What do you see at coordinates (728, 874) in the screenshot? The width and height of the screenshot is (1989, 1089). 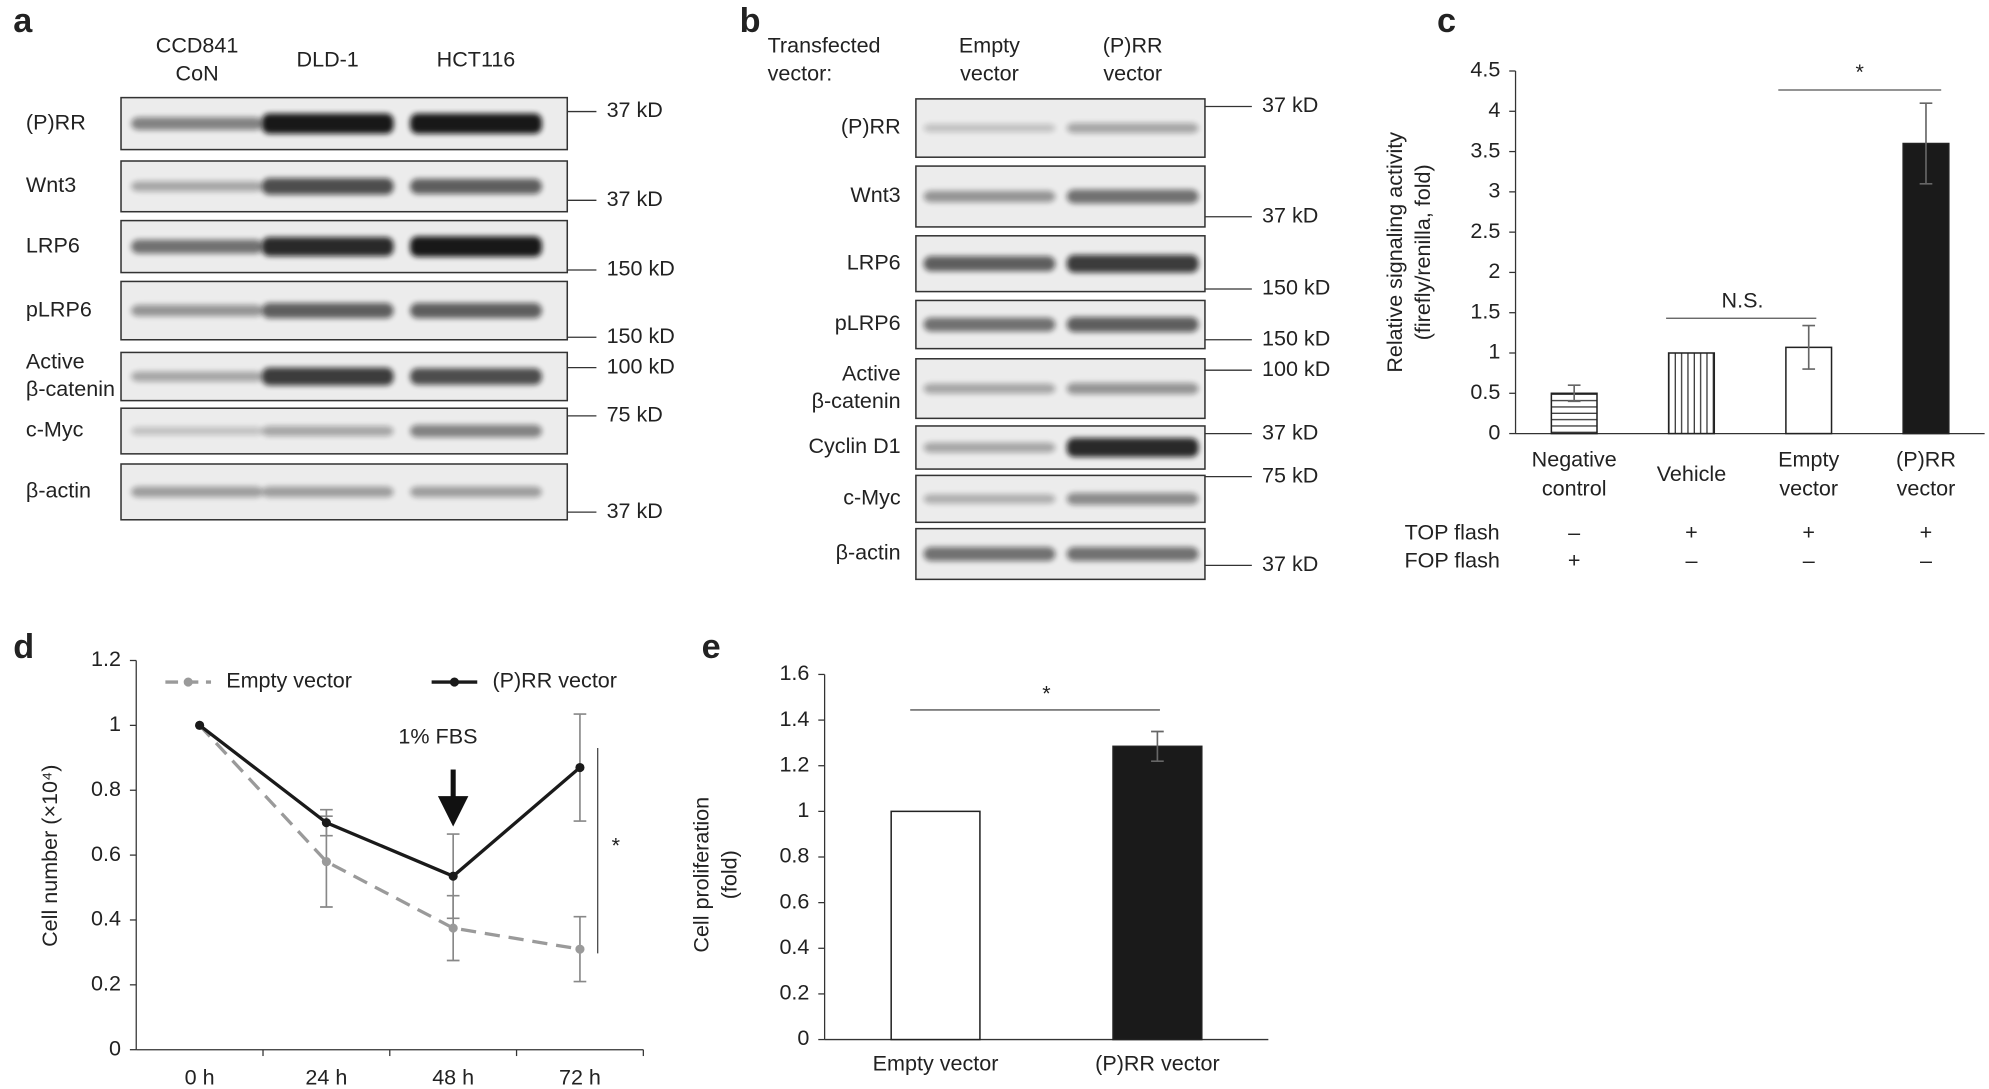 I see `y-axis-label: (fold)` at bounding box center [728, 874].